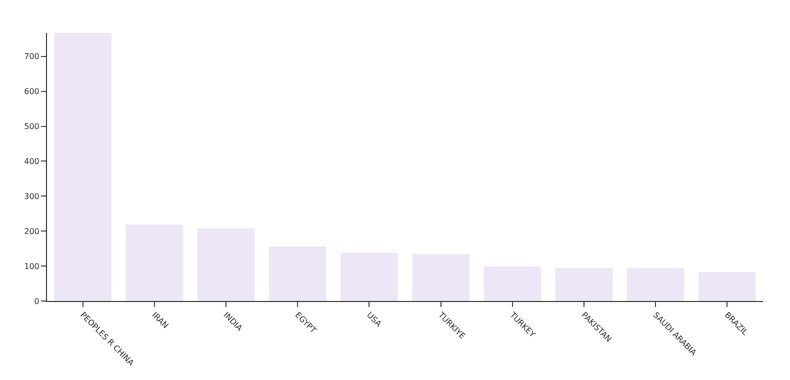  Describe the element at coordinates (32, 231) in the screenshot. I see `y-tick-label: 200` at that location.